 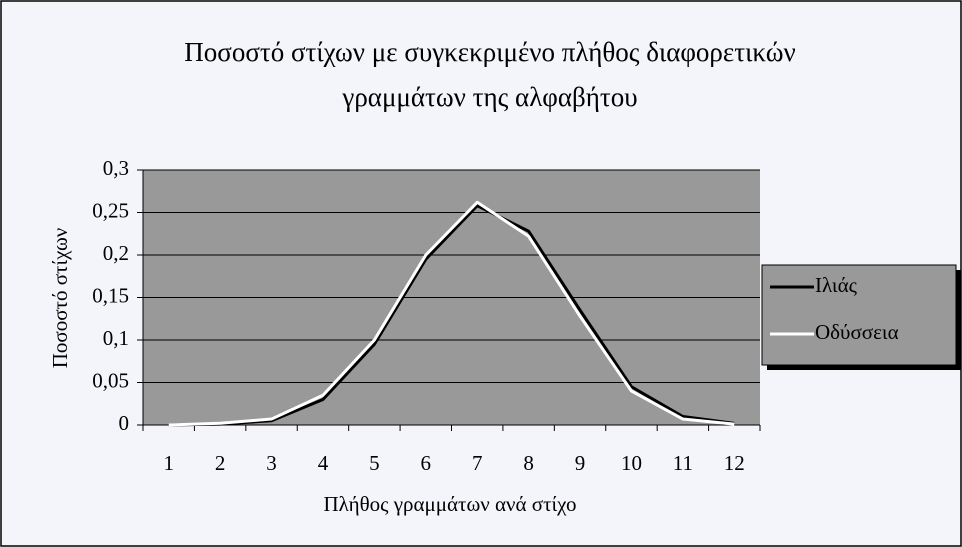 I want to click on x-tick-label: 8, so click(x=528, y=463).